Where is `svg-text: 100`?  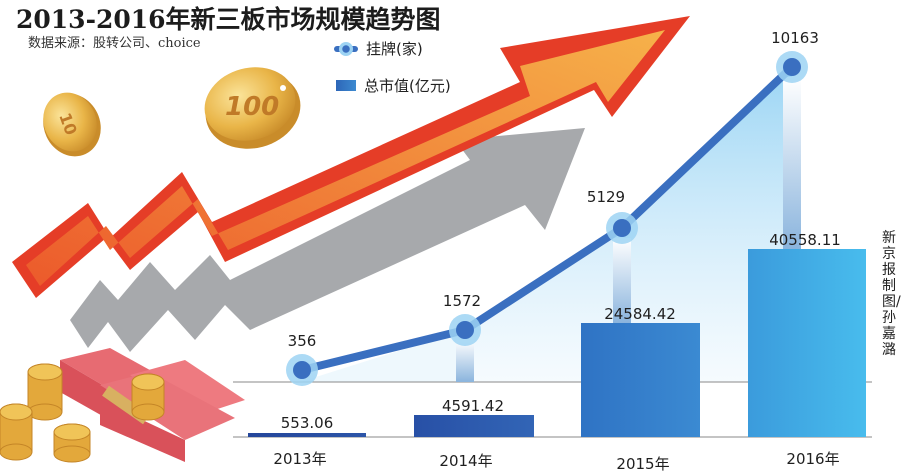
svg-text: 100 is located at coordinates (252, 107).